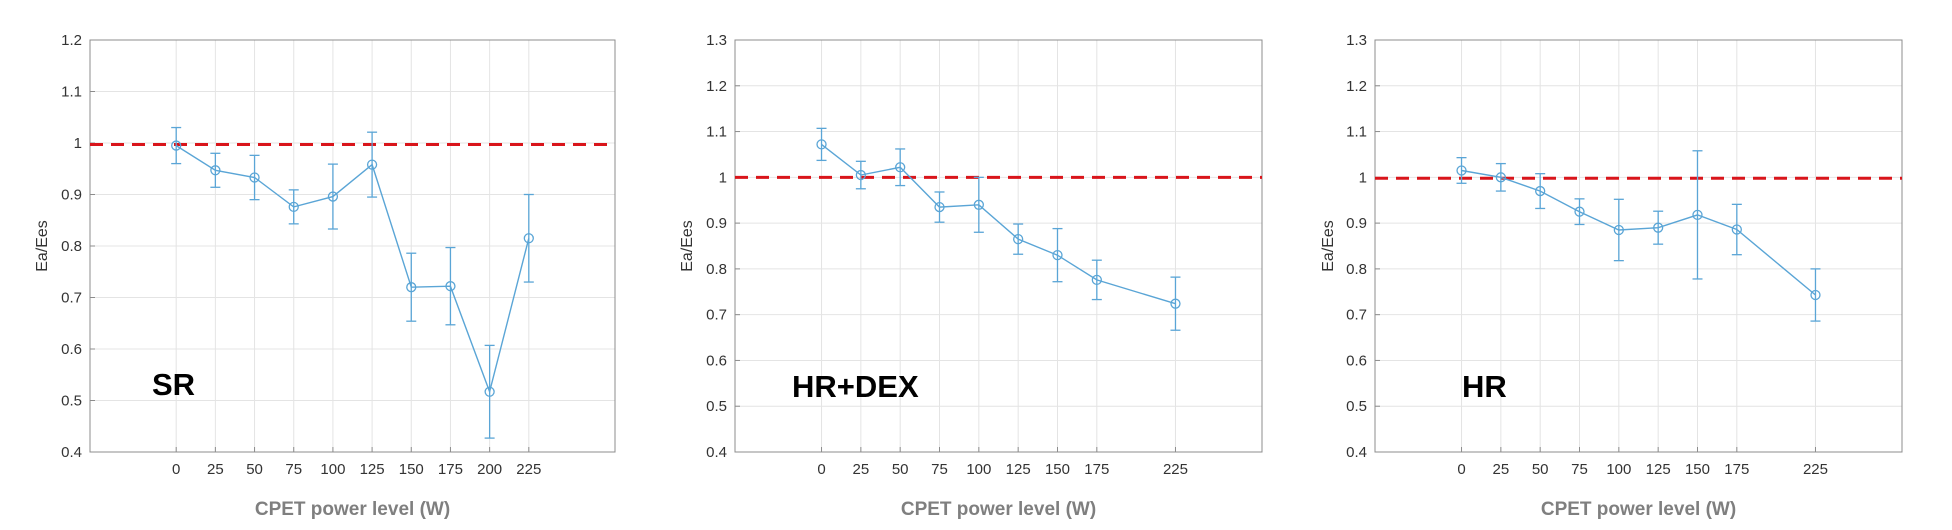 The width and height of the screenshot is (1952, 530). Describe the element at coordinates (855, 386) in the screenshot. I see `panel-label: HR+DEX` at that location.